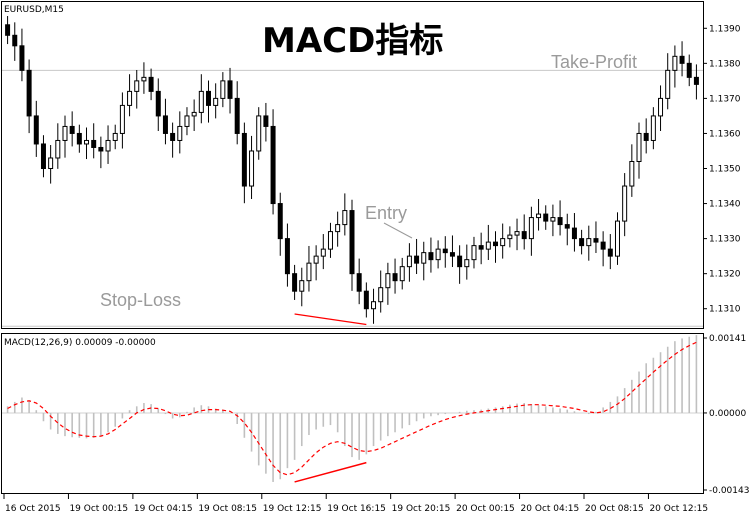 This screenshot has height=517, width=750. Describe the element at coordinates (421, 509) in the screenshot. I see `time-tick-label: 19 Oct 20:15` at that location.